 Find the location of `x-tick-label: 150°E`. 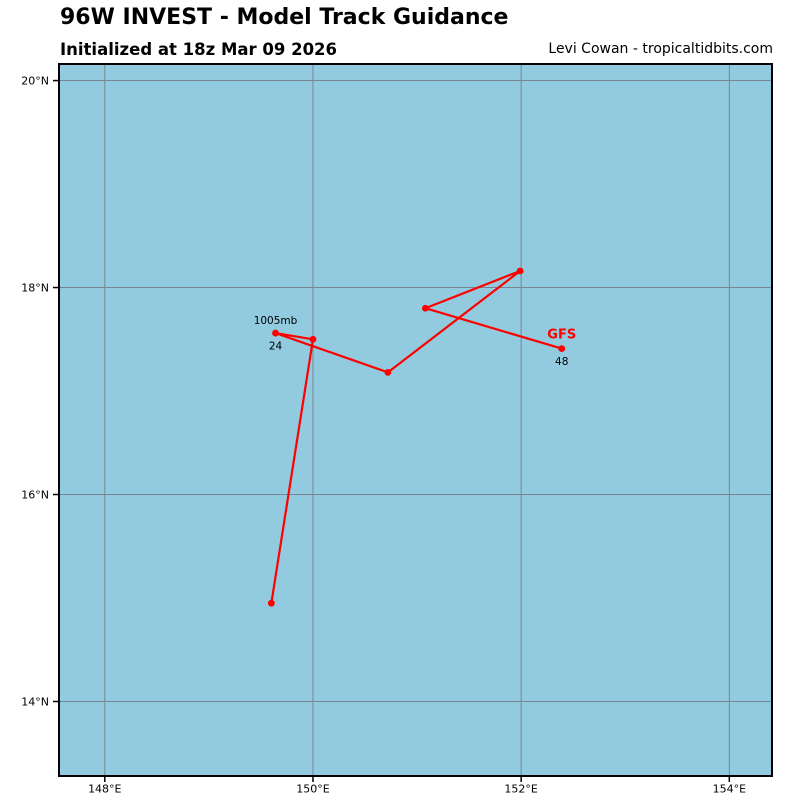

x-tick-label: 150°E is located at coordinates (312, 789).